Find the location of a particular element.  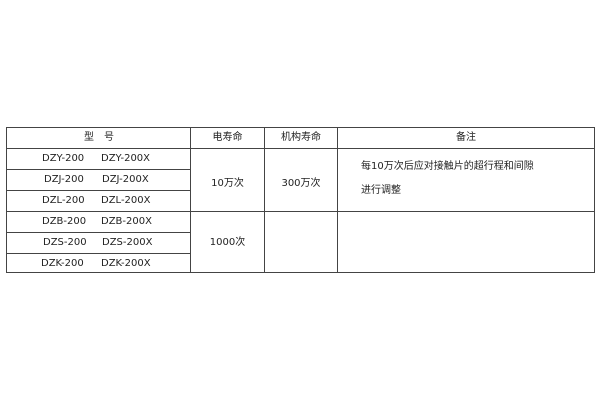

model-x-cell: DZJ-200X is located at coordinates (125, 179).